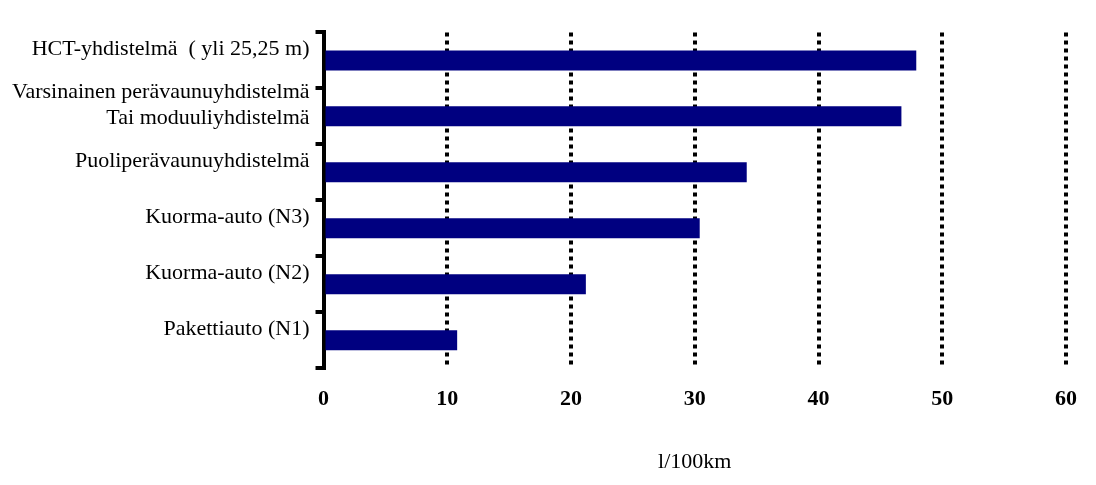 The image size is (1096, 485). I want to click on y-tick-label: Puoliperävaunuyhdistelmä, so click(192, 160).